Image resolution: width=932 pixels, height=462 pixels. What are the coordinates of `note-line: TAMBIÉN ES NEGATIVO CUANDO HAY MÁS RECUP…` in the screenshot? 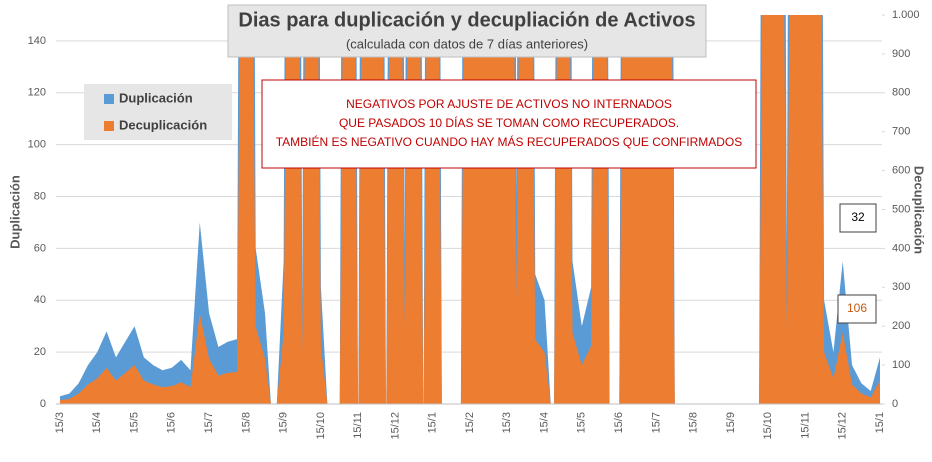 It's located at (509, 141).